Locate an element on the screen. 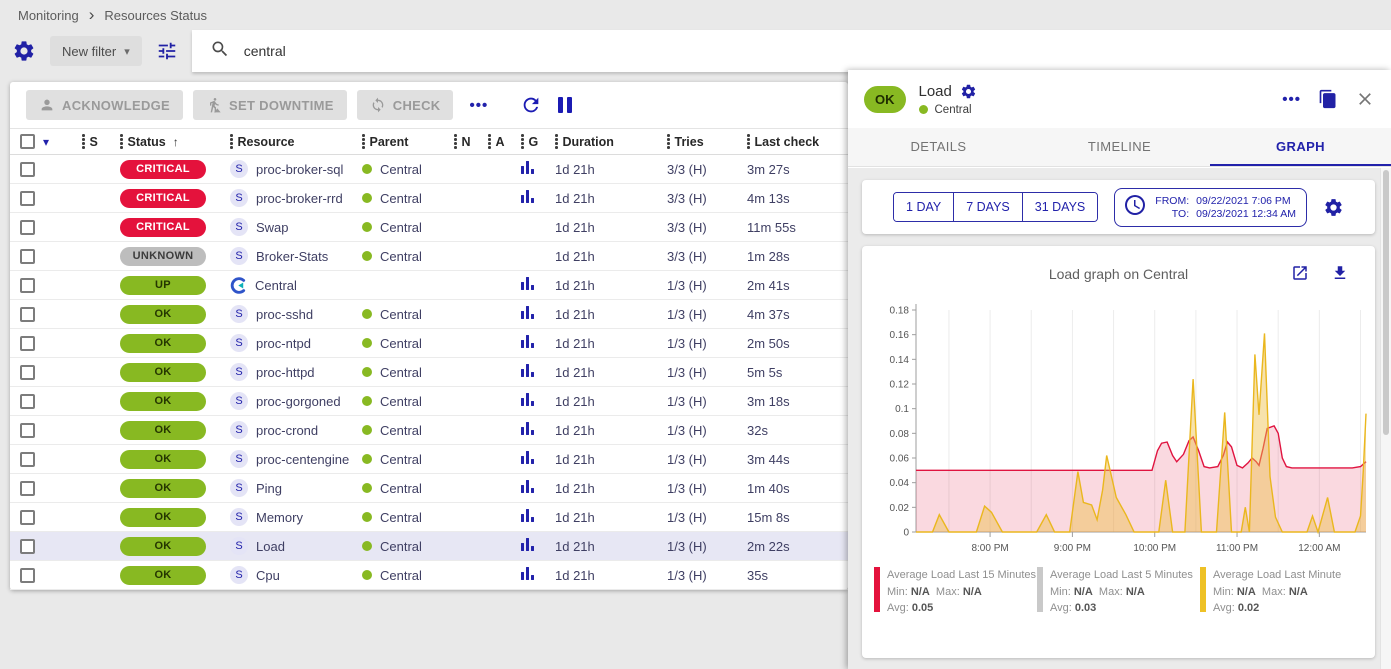  resource-name: Broker-Stats is located at coordinates (292, 256).